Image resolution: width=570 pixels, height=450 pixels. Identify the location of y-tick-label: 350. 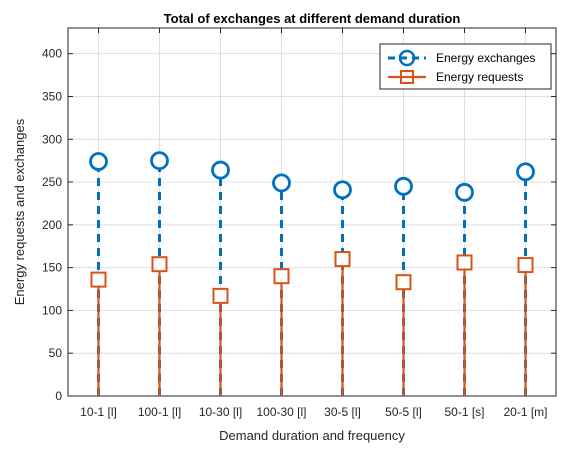
(52, 96).